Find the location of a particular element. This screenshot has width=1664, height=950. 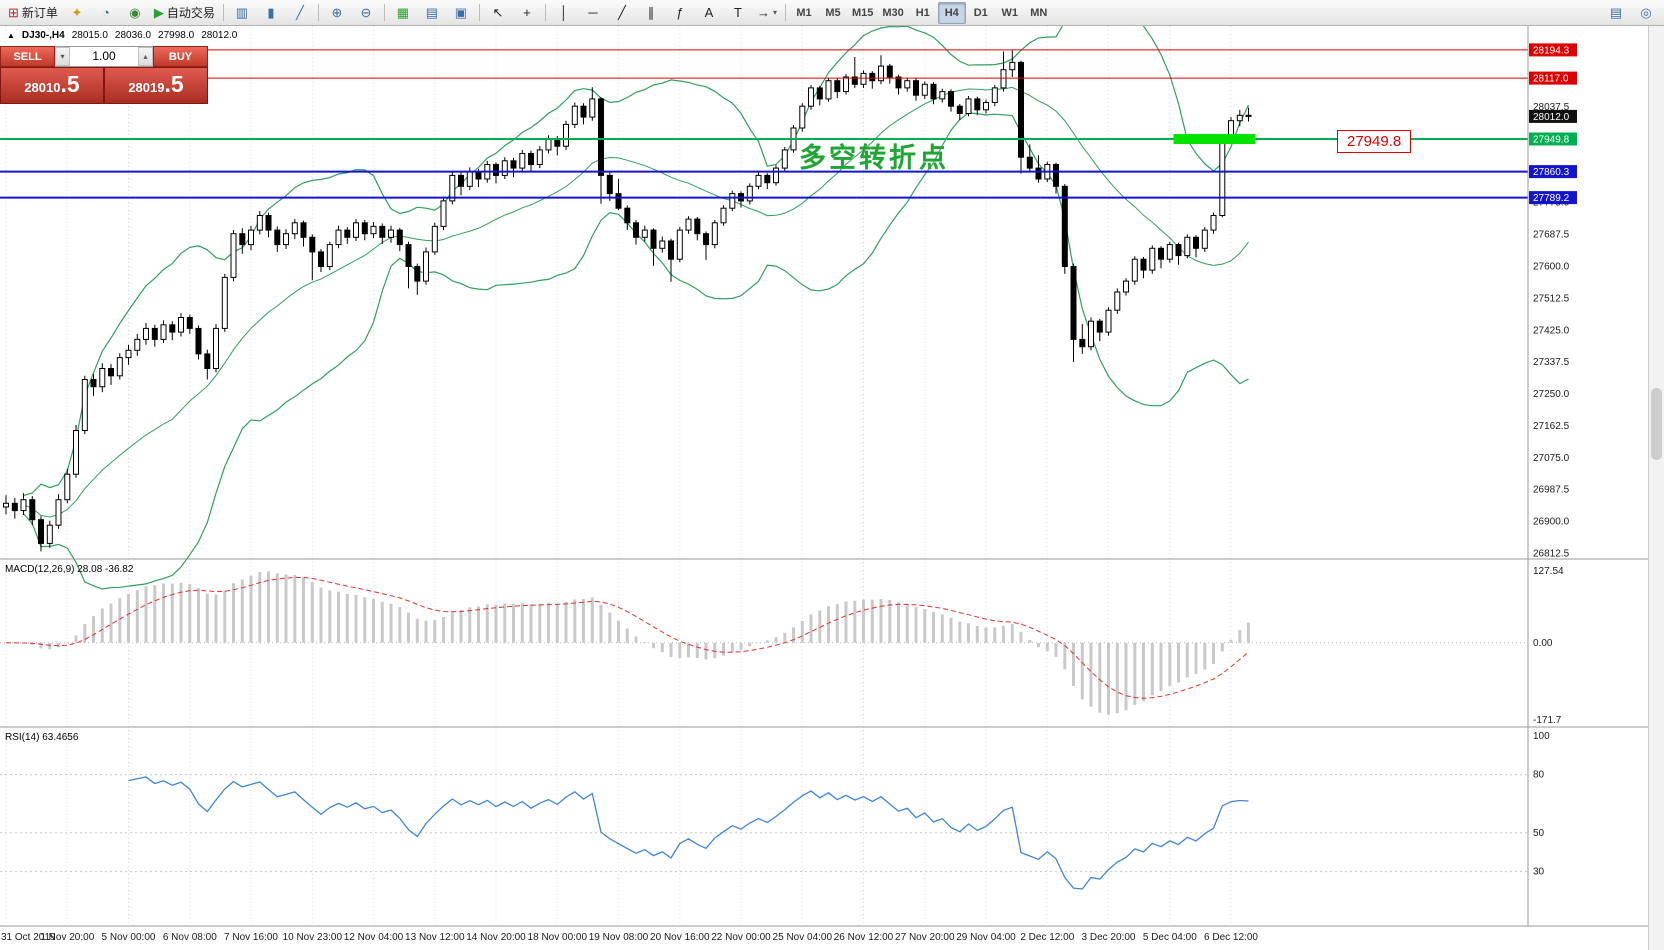

timeframe-m15-button: M15 is located at coordinates (862, 13).